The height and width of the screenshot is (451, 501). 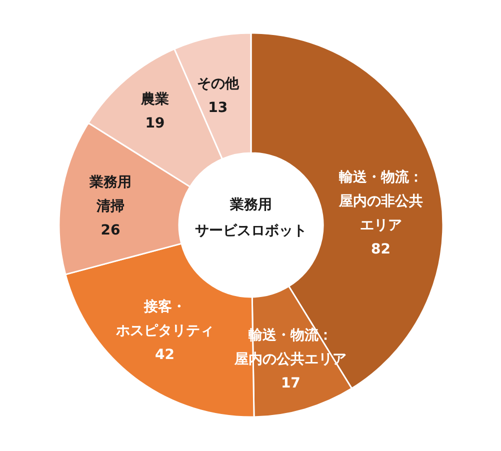 What do you see at coordinates (155, 99) in the screenshot?
I see `slice-label: 農業` at bounding box center [155, 99].